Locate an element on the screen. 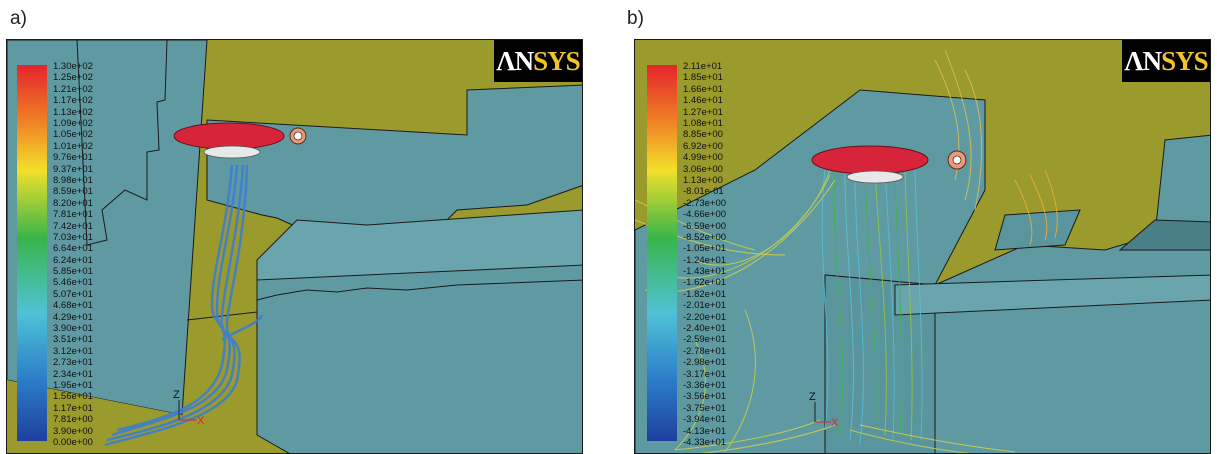  colorbar-tick-label: 3.51e+01 is located at coordinates (73, 340).